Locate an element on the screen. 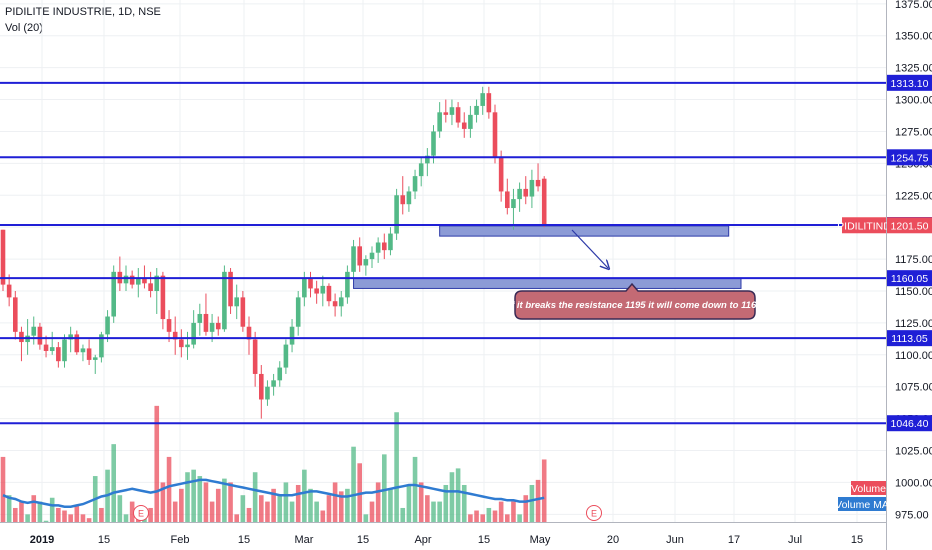 The height and width of the screenshot is (550, 932). time-tick-label: 2019 is located at coordinates (42, 540).